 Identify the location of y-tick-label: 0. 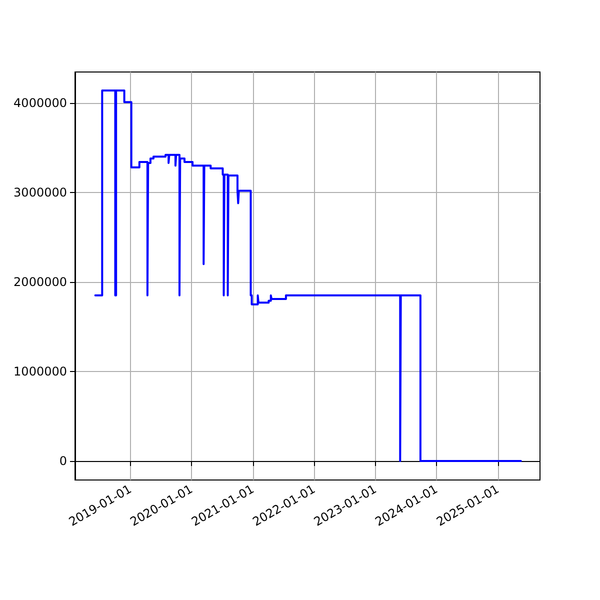
(63, 461).